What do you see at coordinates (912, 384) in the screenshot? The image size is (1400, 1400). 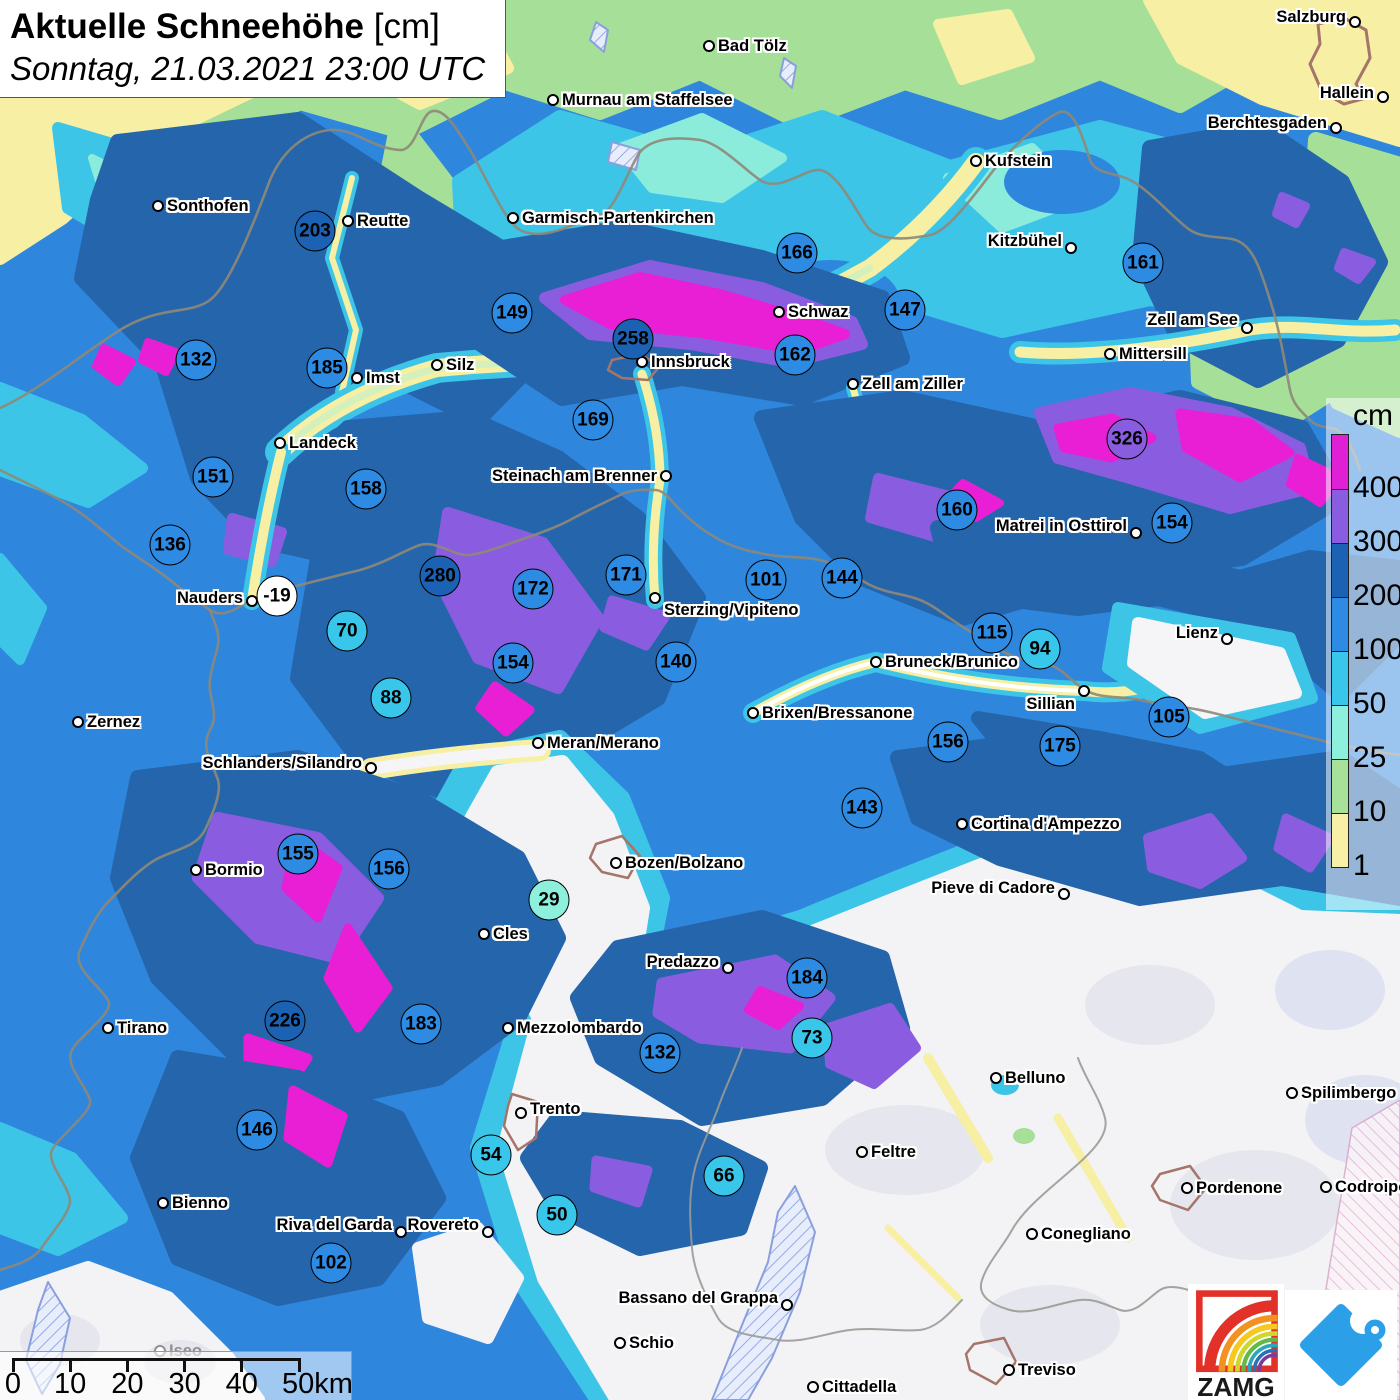 I see `city-label: Zell am Ziller` at bounding box center [912, 384].